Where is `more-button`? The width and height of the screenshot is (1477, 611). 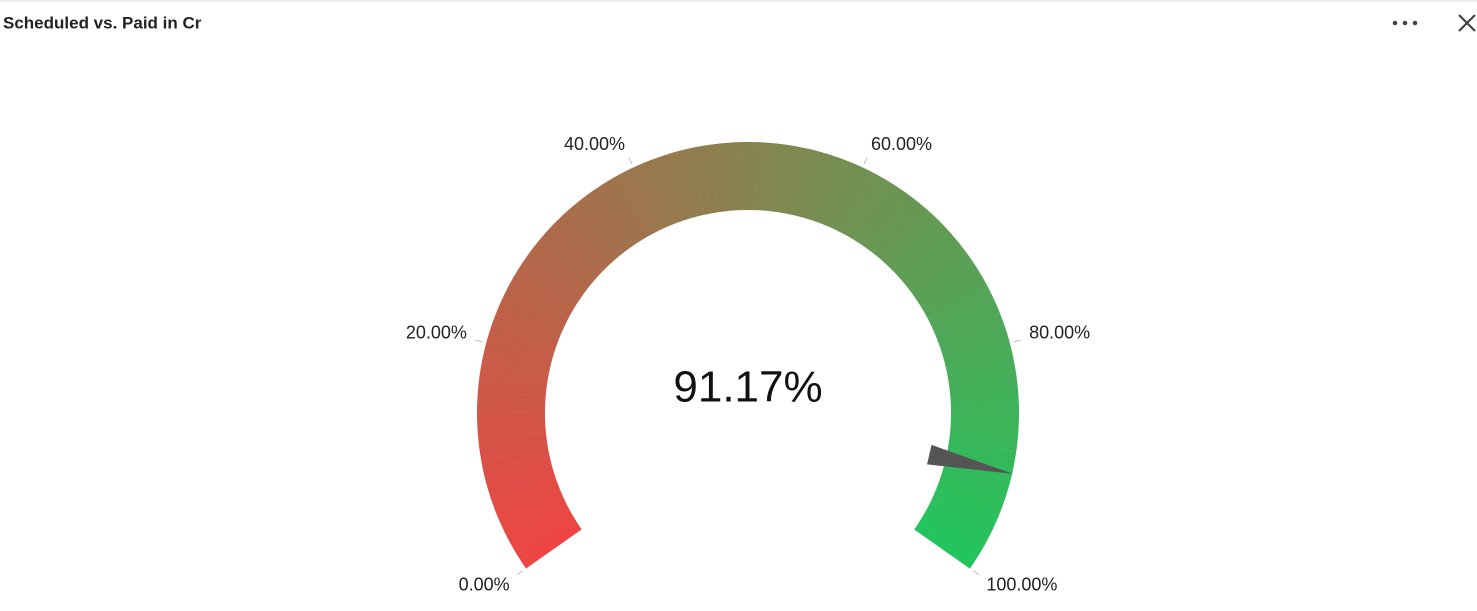 more-button is located at coordinates (1405, 23).